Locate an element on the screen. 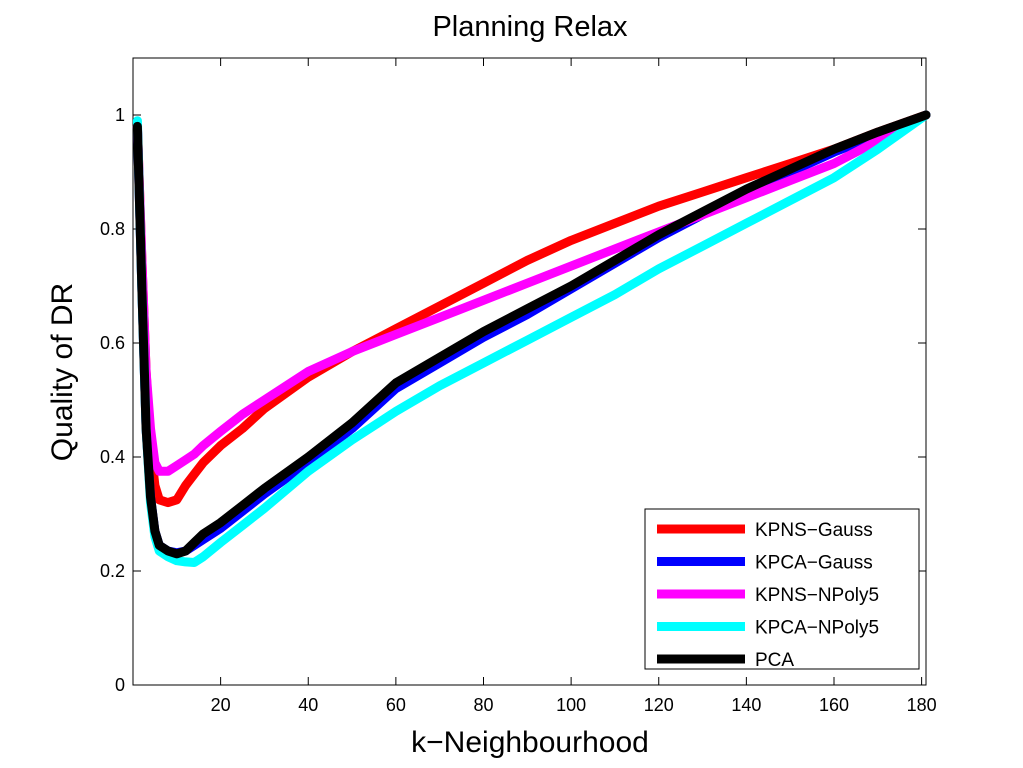 The height and width of the screenshot is (768, 1023). y-tick-label: 0 is located at coordinates (120, 685).